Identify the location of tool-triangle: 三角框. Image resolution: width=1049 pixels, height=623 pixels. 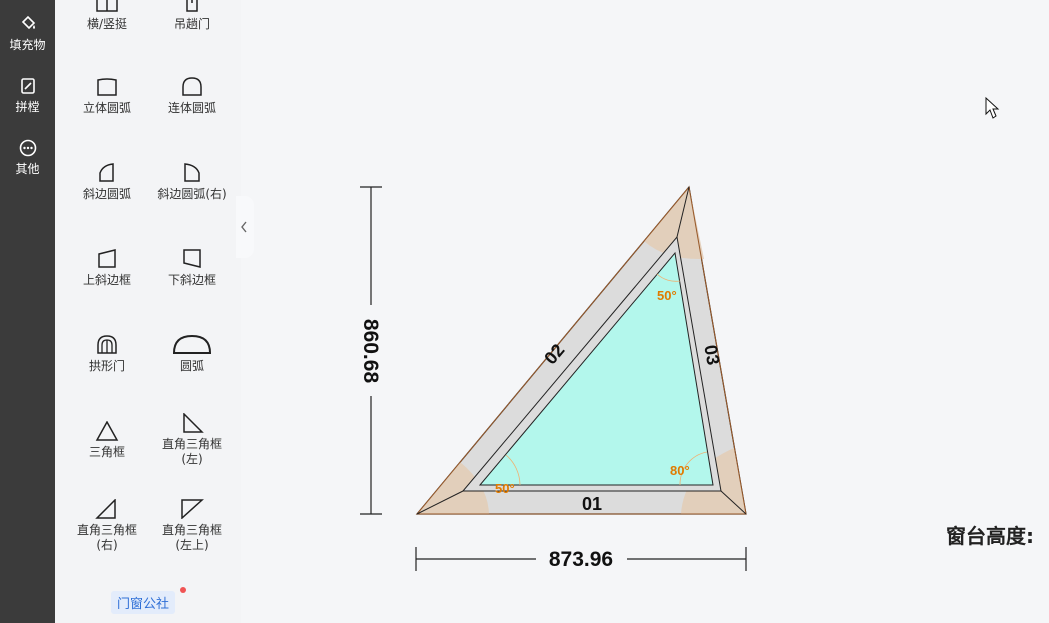
(107, 440).